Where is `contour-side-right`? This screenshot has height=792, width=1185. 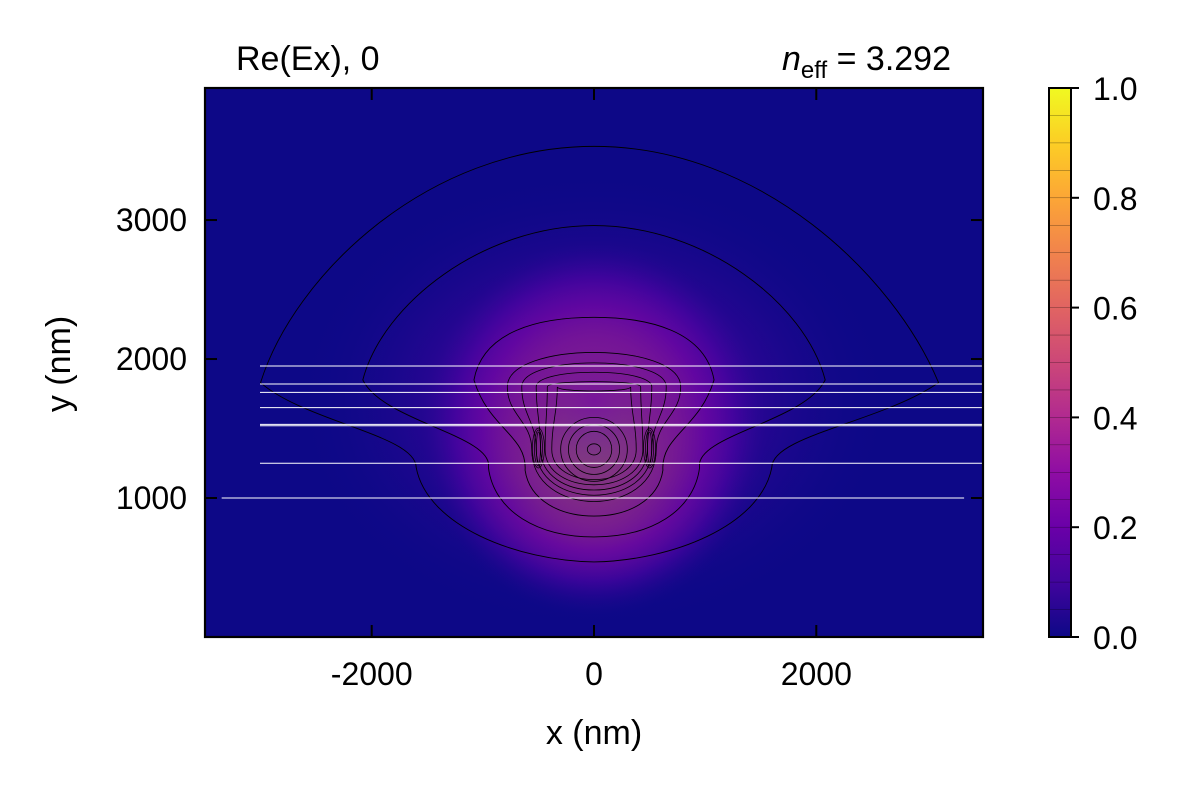 contour-side-right is located at coordinates (649, 448).